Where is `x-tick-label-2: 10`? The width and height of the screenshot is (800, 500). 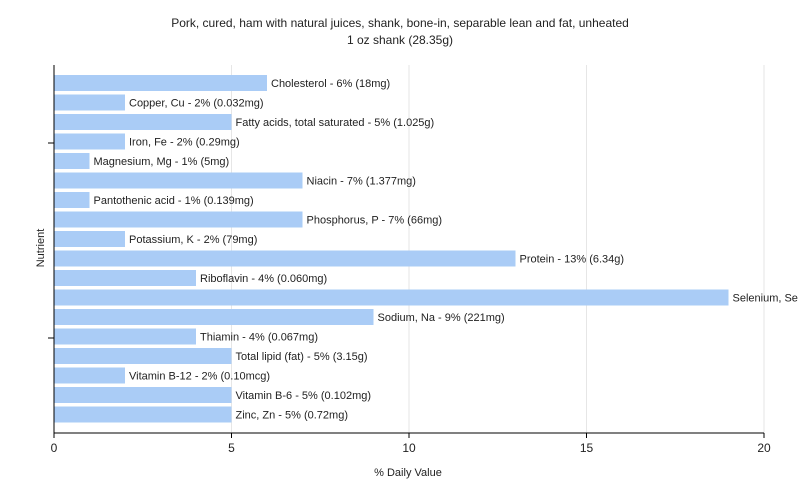
x-tick-label-2: 10 is located at coordinates (409, 448).